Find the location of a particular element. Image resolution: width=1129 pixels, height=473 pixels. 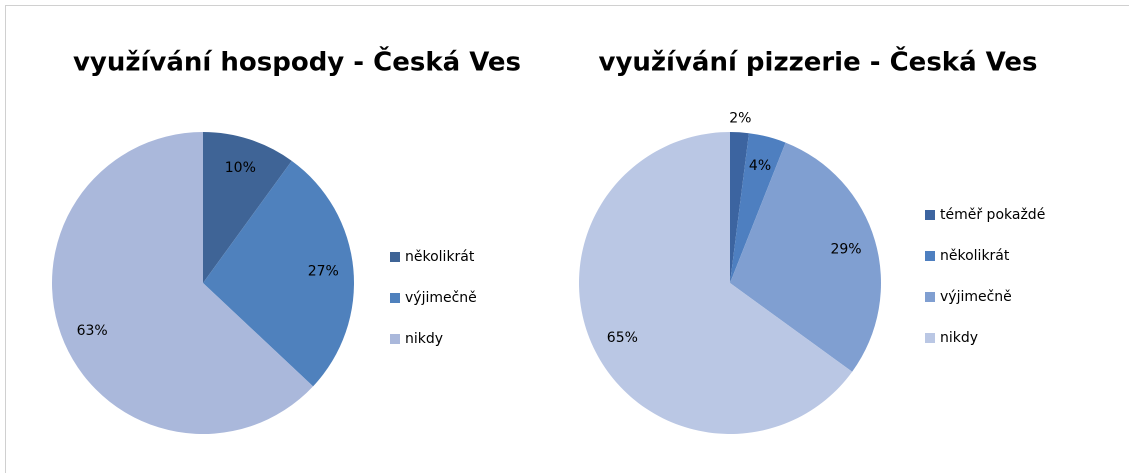

data-label: 63% is located at coordinates (92, 331).